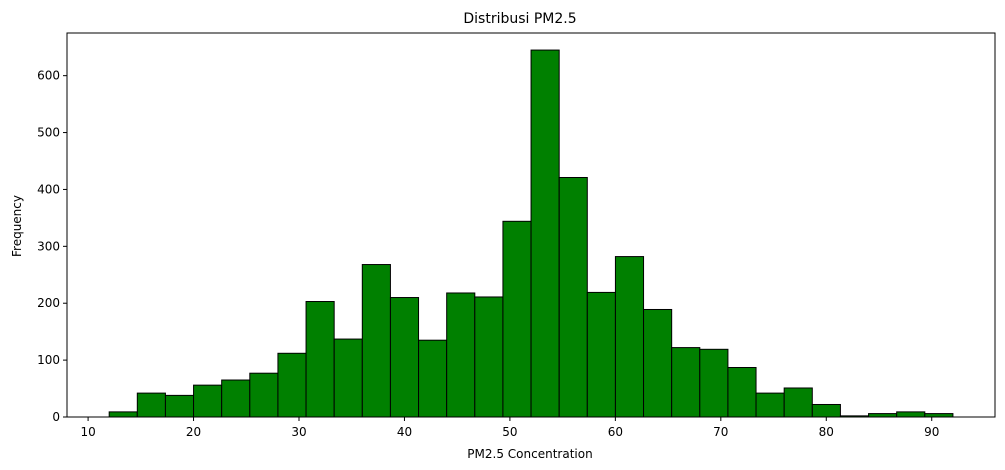  Describe the element at coordinates (193, 432) in the screenshot. I see `x-tick-label: 20` at that location.